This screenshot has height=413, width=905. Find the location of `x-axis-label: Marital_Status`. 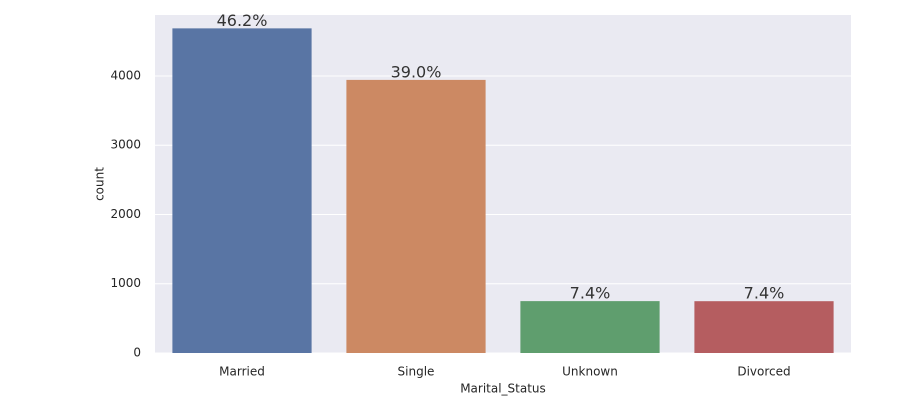

x-axis-label: Marital_Status is located at coordinates (503, 389).